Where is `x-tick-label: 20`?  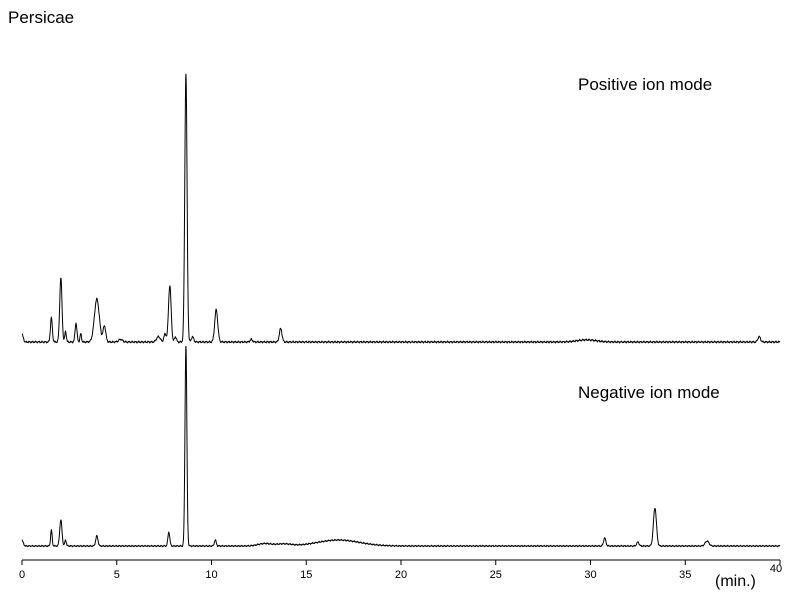
x-tick-label: 20 is located at coordinates (401, 575).